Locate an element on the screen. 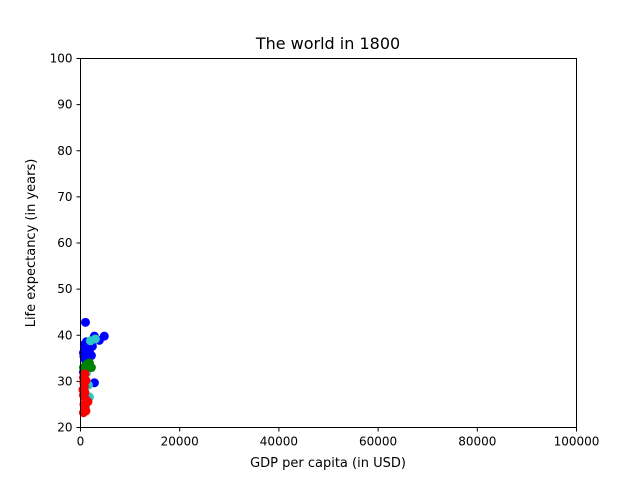  y-tick-label: 20 is located at coordinates (64, 428).